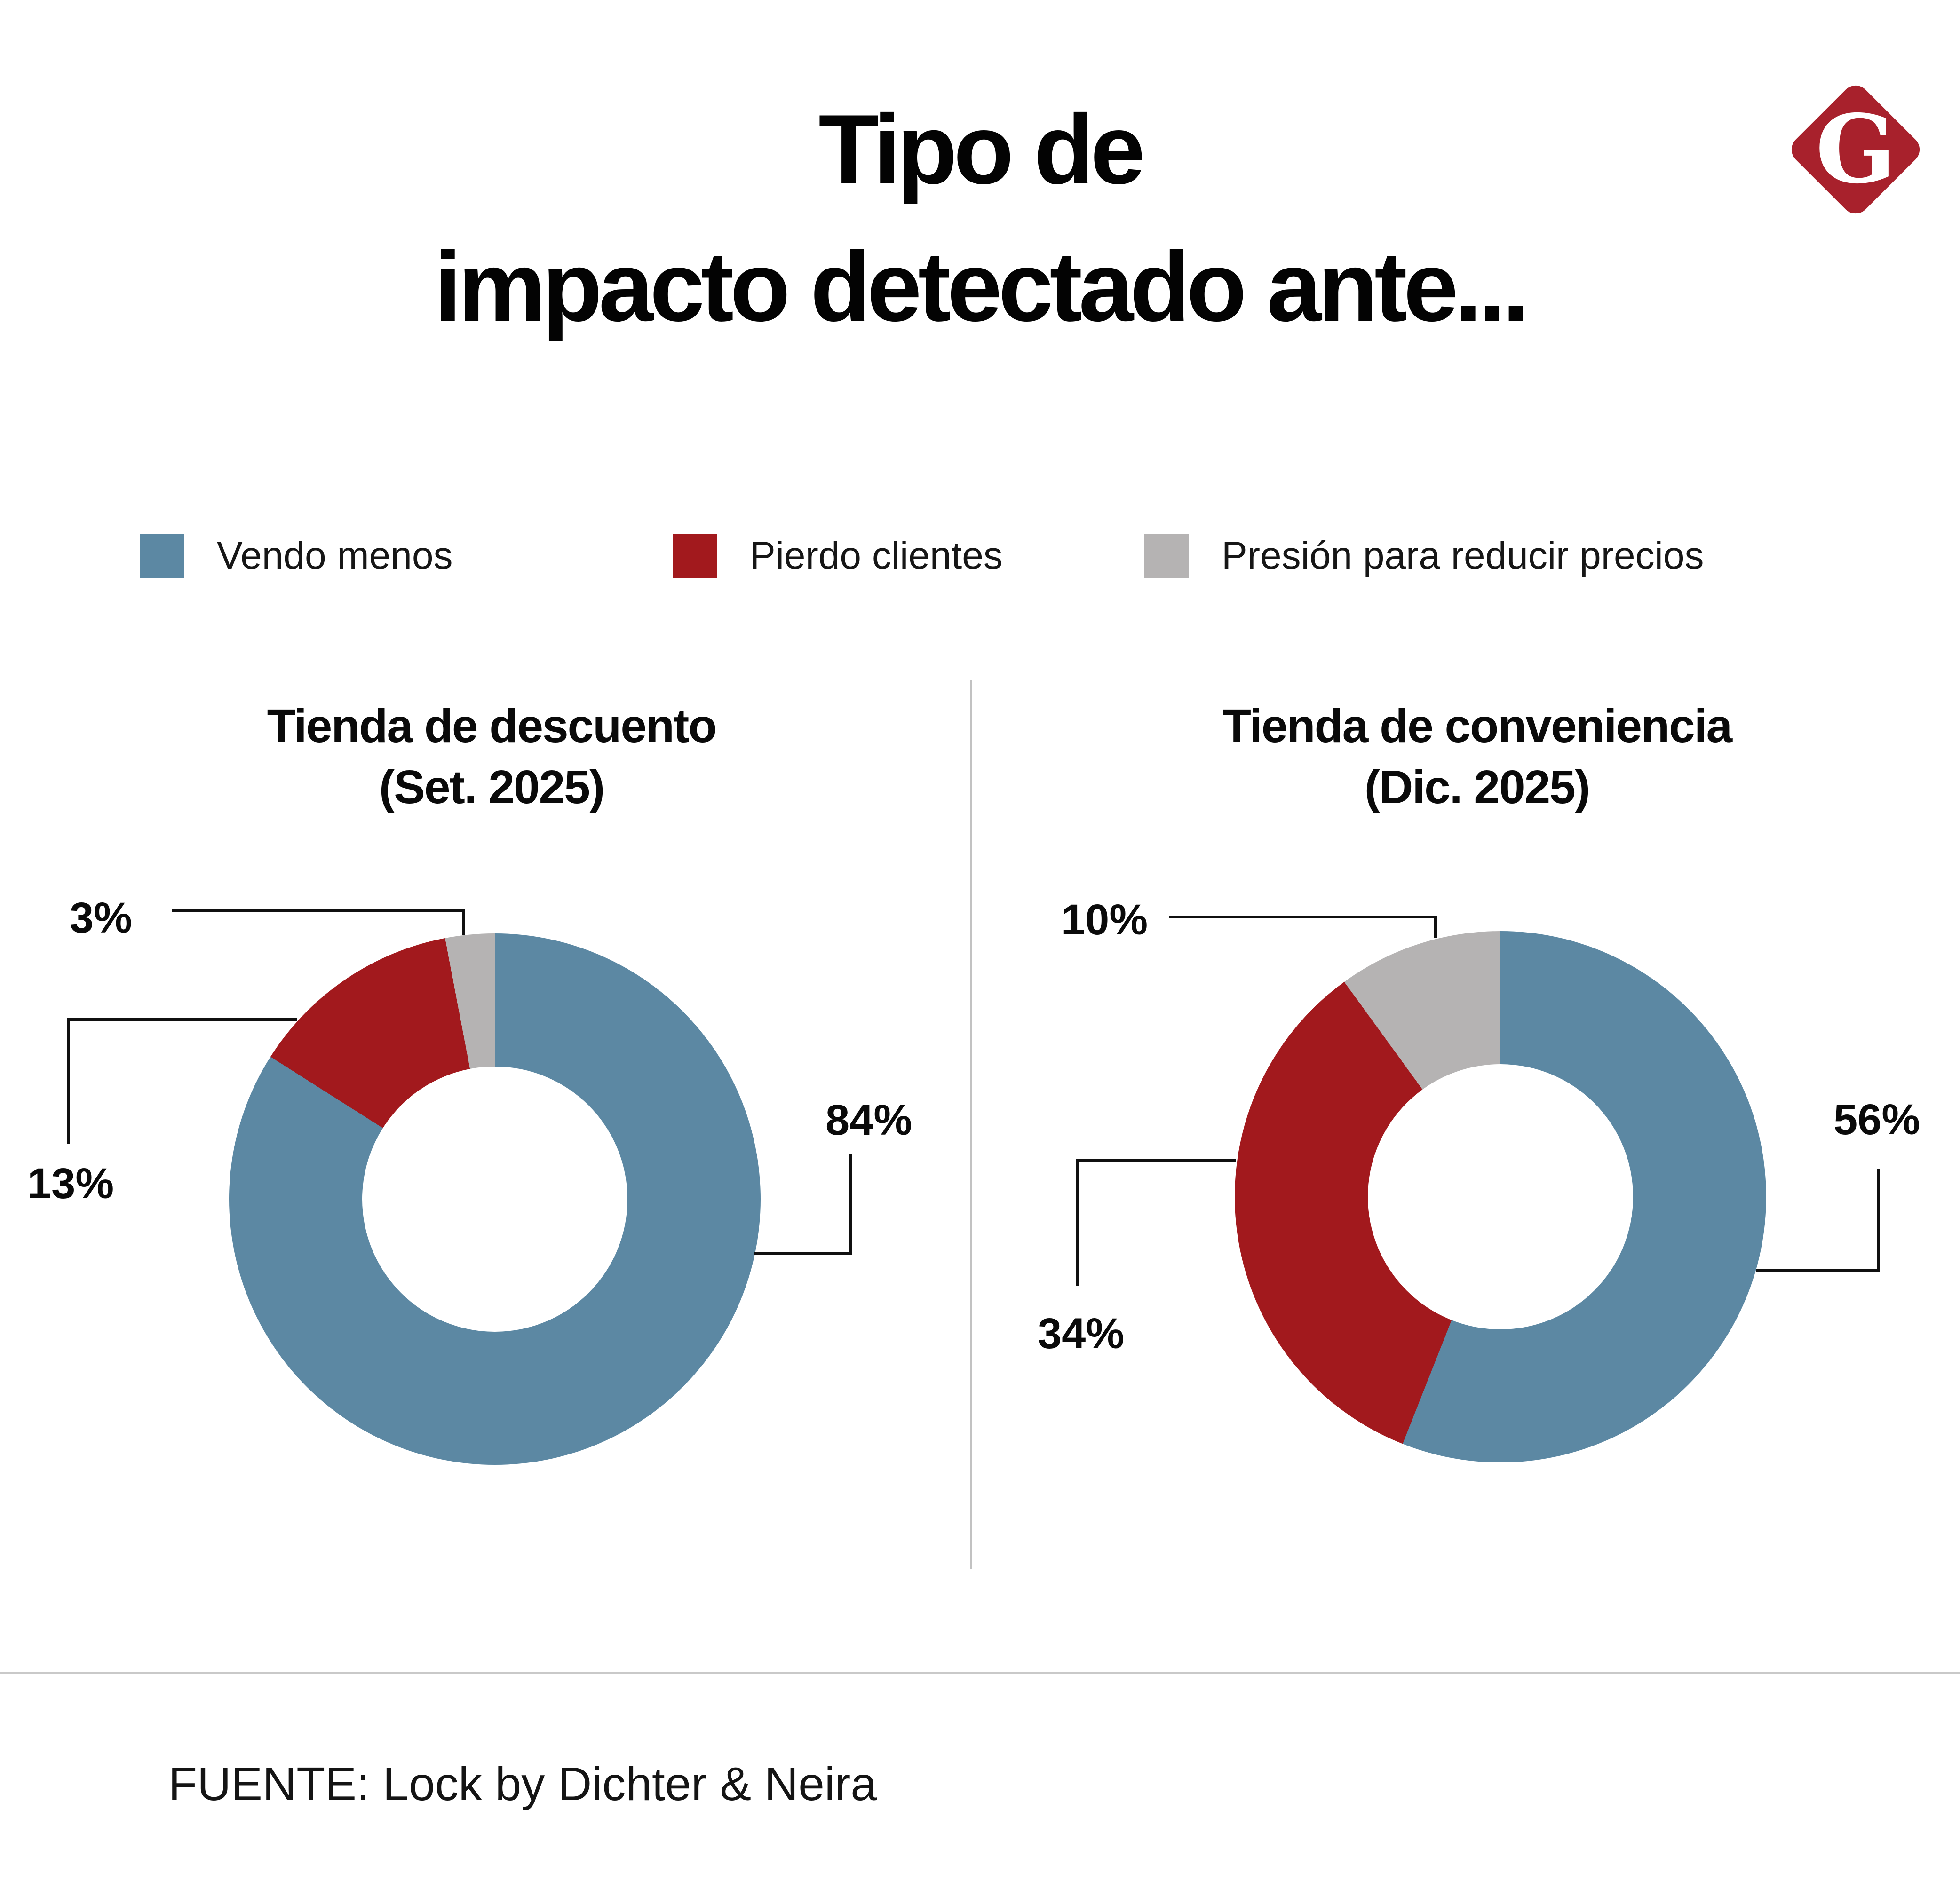  What do you see at coordinates (1477, 726) in the screenshot?
I see `chart-title-tienda-conveniencia-line1: Tienda de conveniencia` at bounding box center [1477, 726].